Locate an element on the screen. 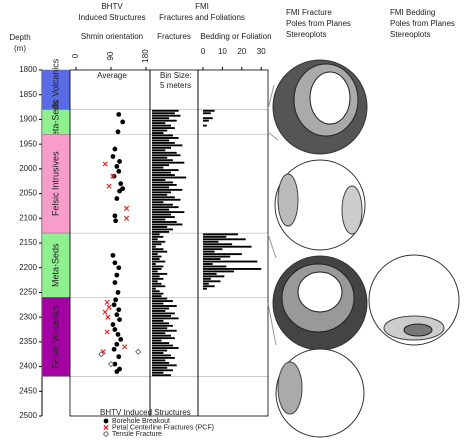  depth-tick-label: 1900 is located at coordinates (28, 119).